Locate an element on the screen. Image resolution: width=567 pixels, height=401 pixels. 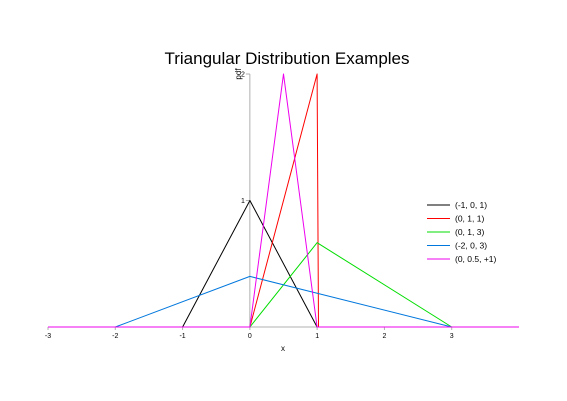
legend-label: (-1, 0, 1) is located at coordinates (471, 205).